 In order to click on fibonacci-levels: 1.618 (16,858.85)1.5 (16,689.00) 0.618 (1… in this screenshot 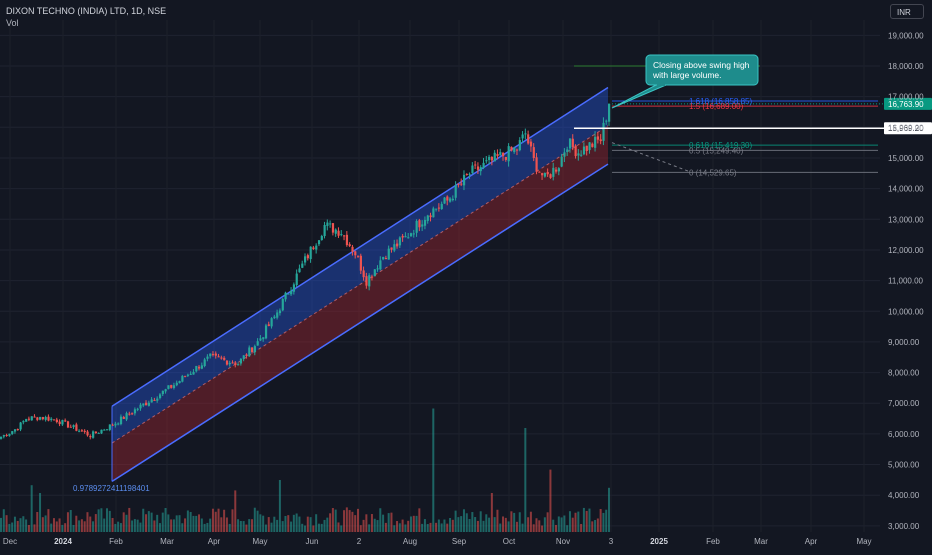, I will do `click(726, 121)`.